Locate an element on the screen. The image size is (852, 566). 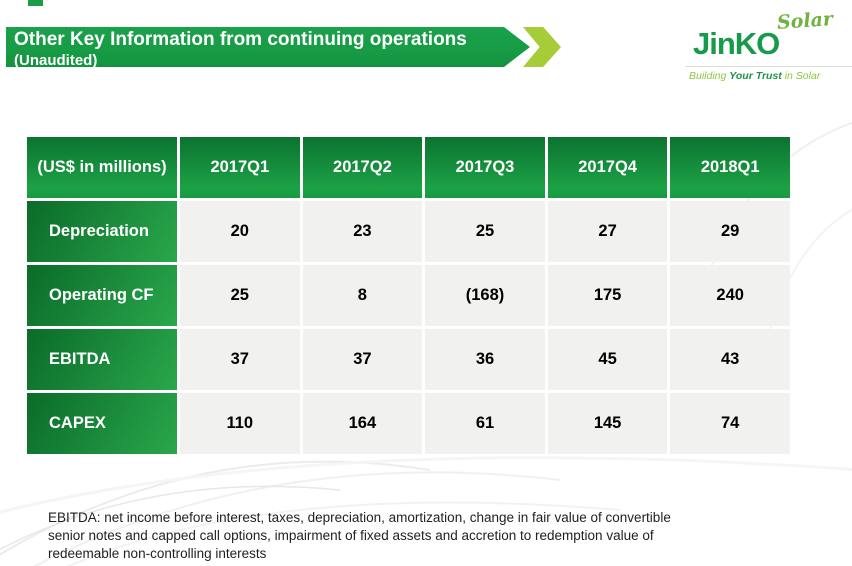
row-label-ebitda: EBITDA is located at coordinates (102, 359).